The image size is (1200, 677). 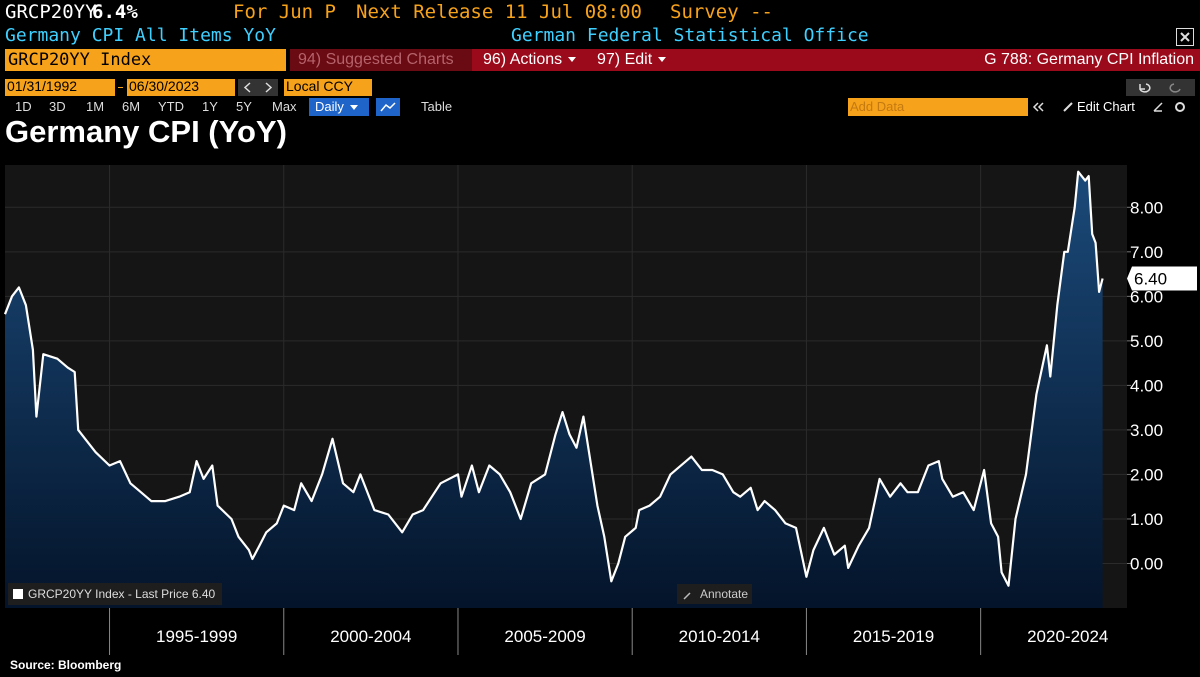 What do you see at coordinates (146, 134) in the screenshot?
I see `chart-title: Germany CPI (YoY)` at bounding box center [146, 134].